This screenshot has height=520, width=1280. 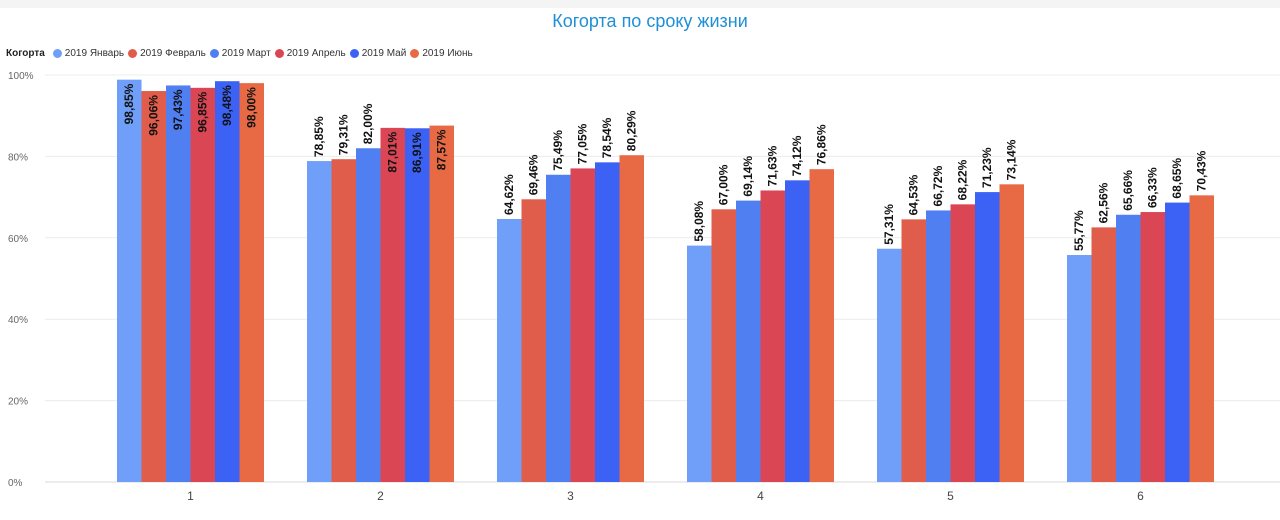 I want to click on data-label: 96,85%, so click(x=203, y=111).